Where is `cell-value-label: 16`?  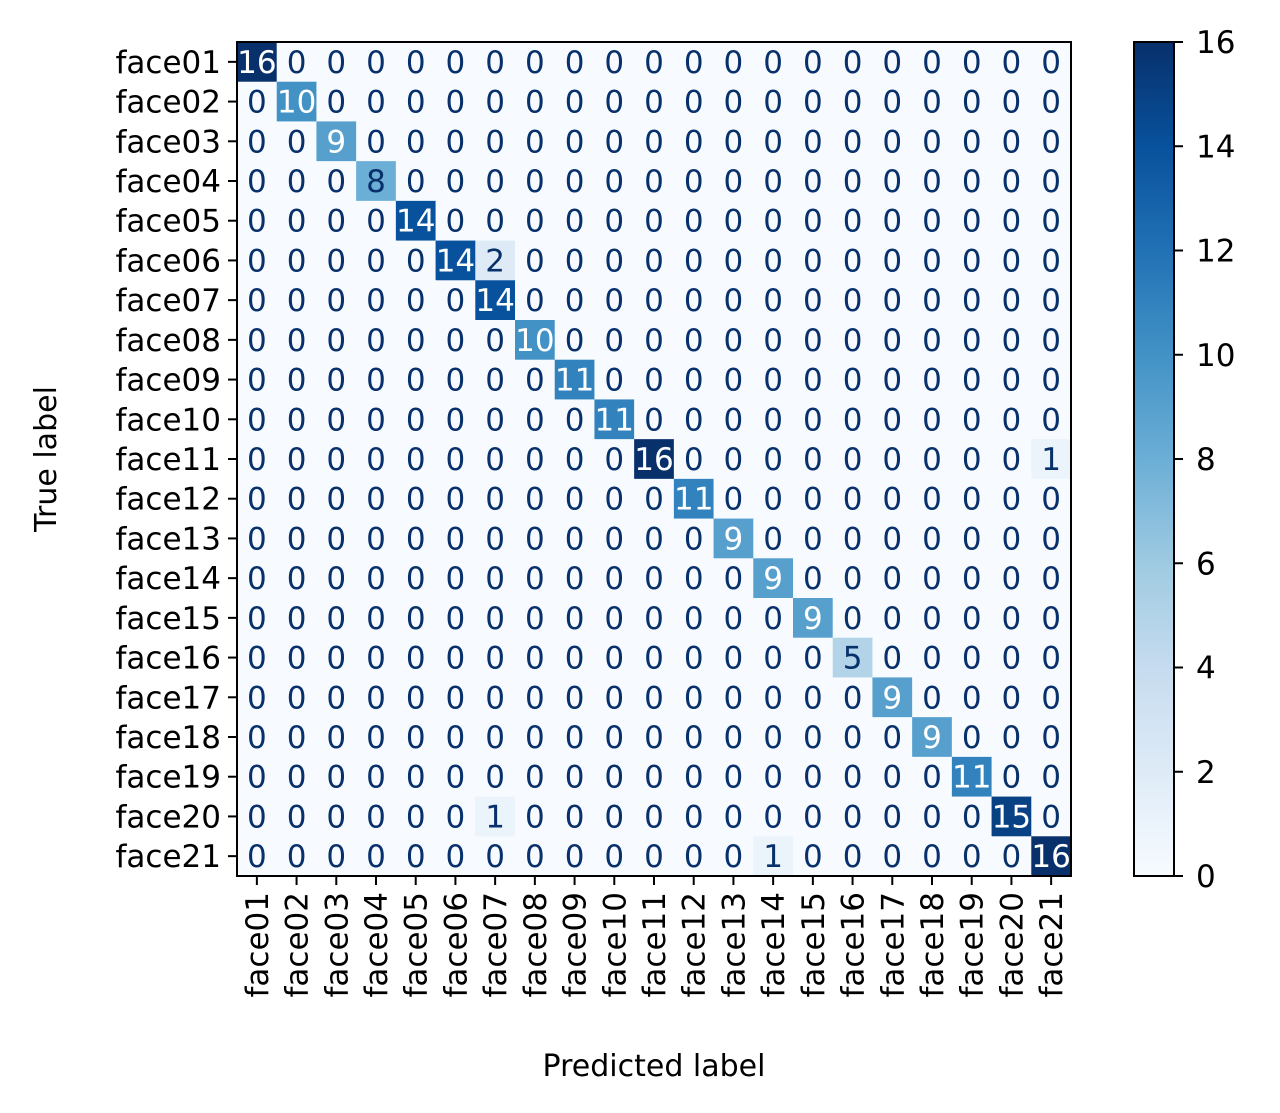
cell-value-label: 16 is located at coordinates (653, 460).